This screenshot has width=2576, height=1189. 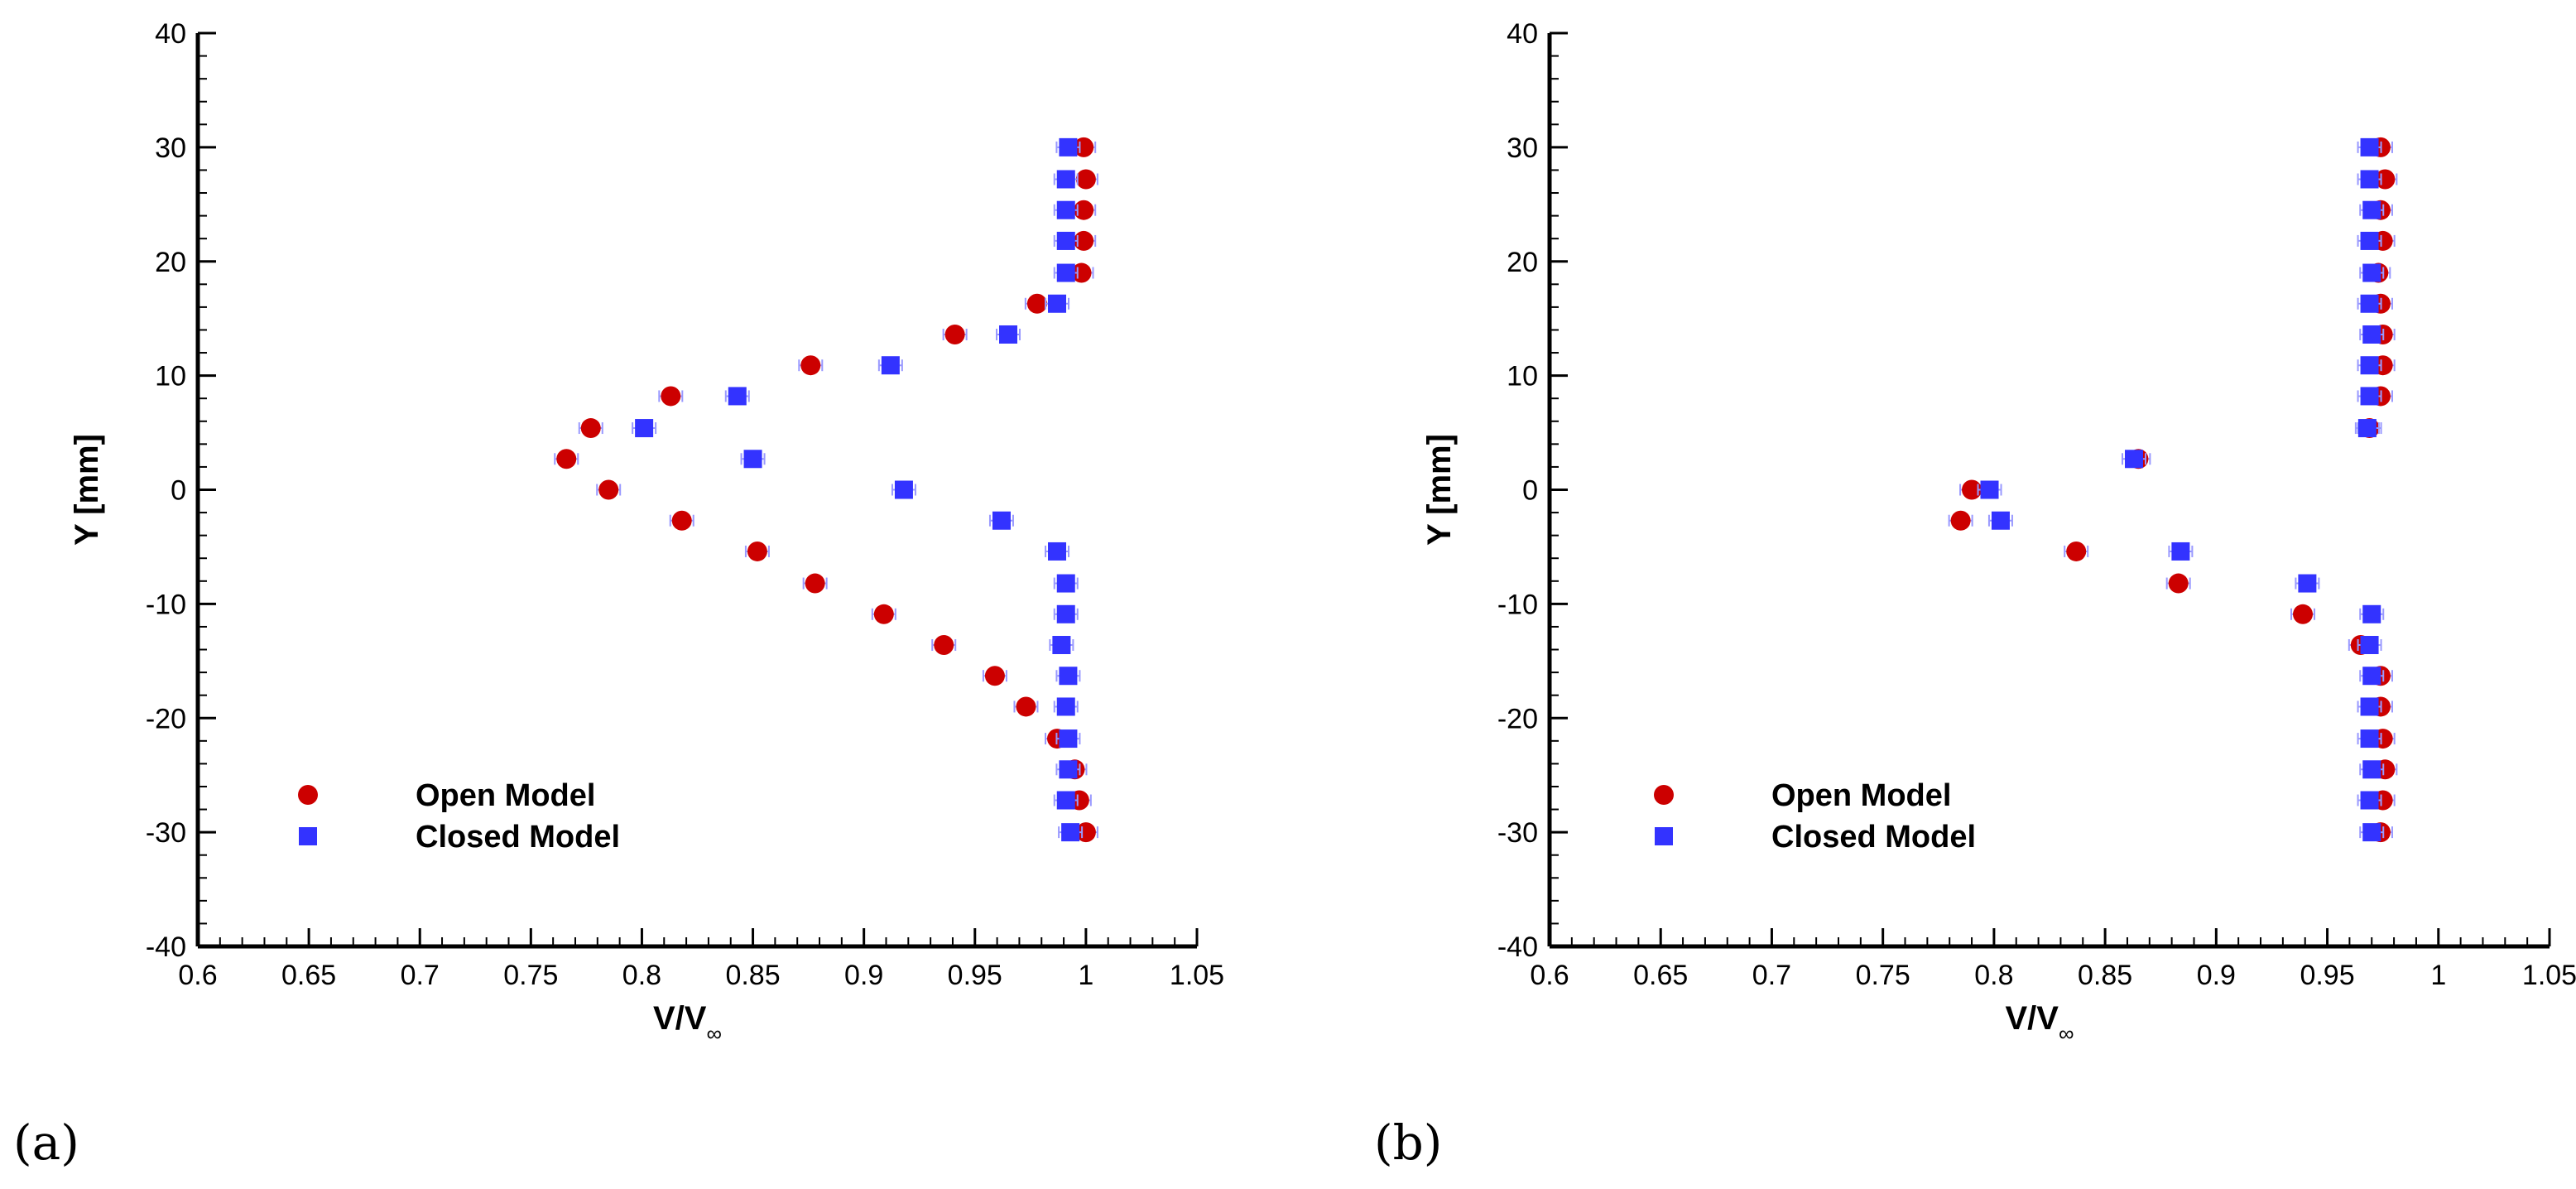 I want to click on y-tick-label: 10, so click(x=170, y=376).